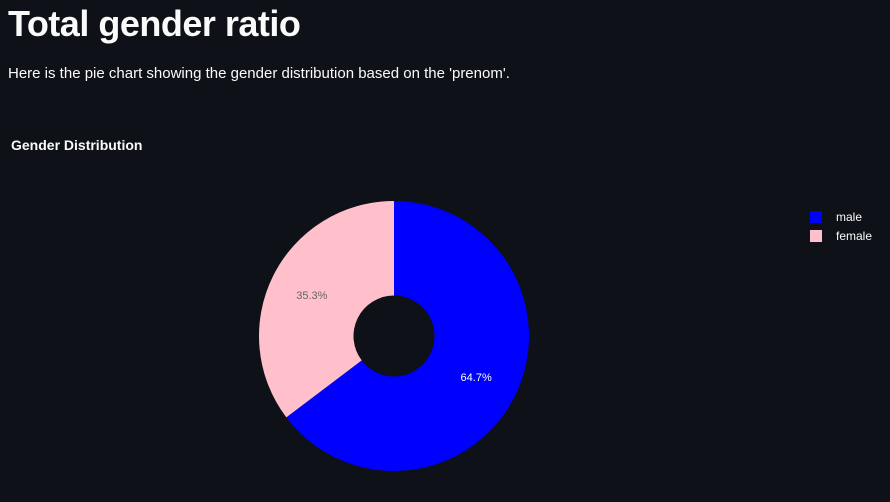  What do you see at coordinates (849, 216) in the screenshot?
I see `legend-label-male: male` at bounding box center [849, 216].